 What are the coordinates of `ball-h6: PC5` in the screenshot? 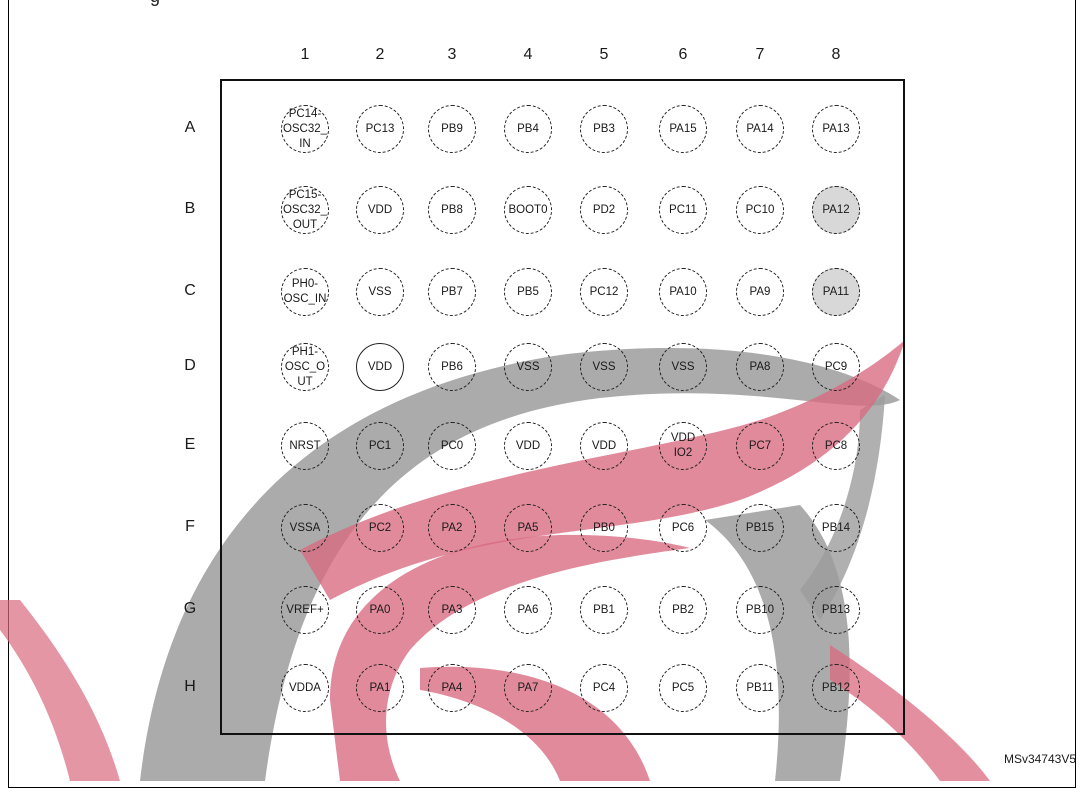 It's located at (683, 688).